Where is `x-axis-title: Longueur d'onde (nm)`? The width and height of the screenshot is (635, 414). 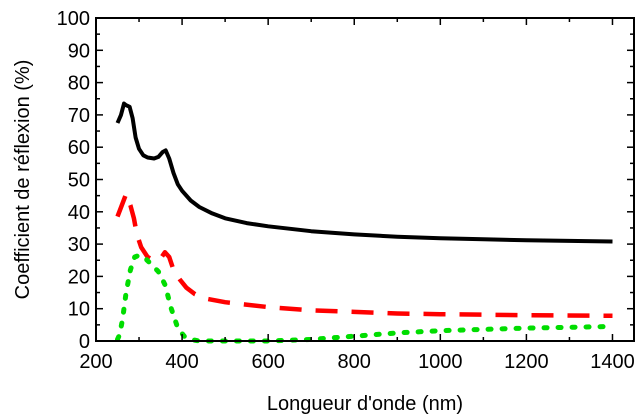
x-axis-title: Longueur d'onde (nm) is located at coordinates (365, 403).